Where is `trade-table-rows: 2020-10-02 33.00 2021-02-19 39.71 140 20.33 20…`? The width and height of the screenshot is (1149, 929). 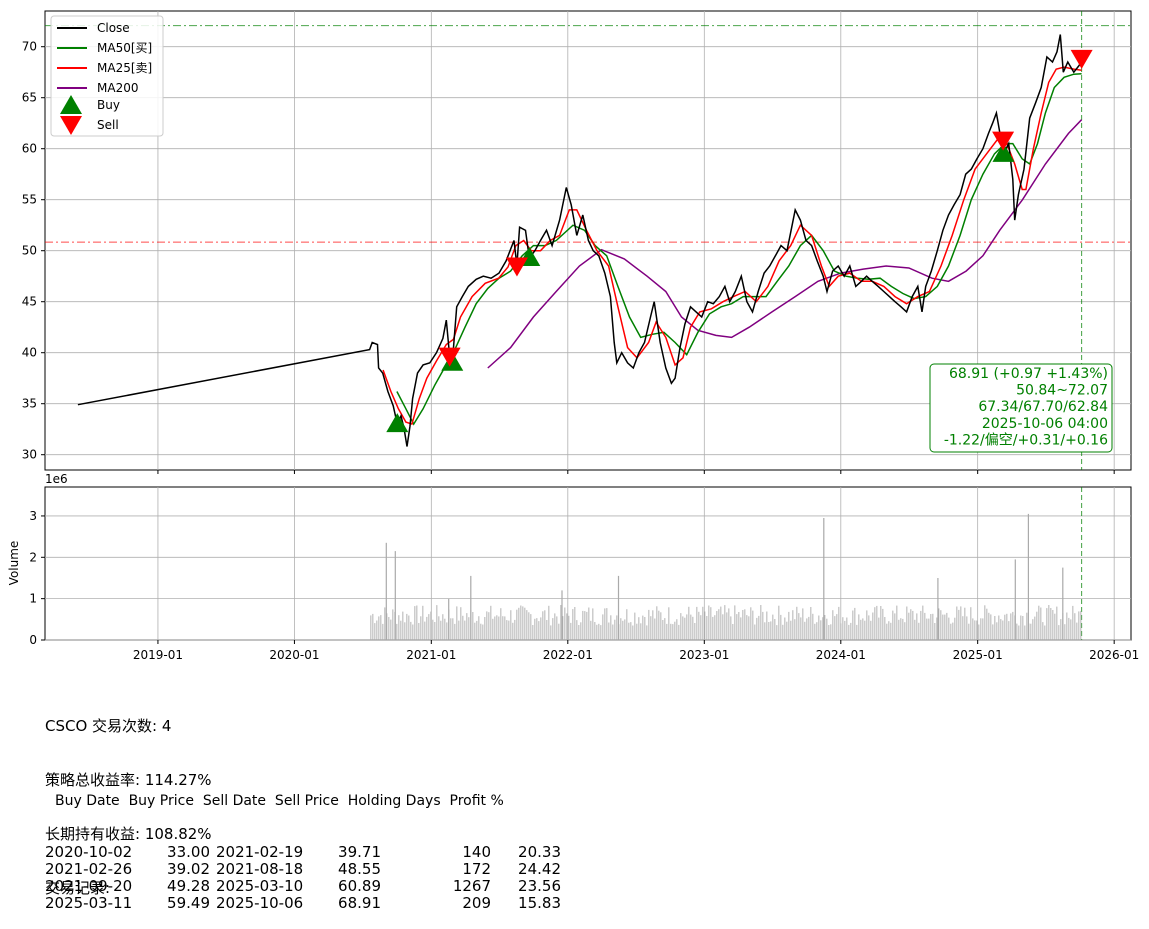
trade-table-rows: 2020-10-02 33.00 2021-02-19 39.71 140 20.33 20… is located at coordinates (303, 878).